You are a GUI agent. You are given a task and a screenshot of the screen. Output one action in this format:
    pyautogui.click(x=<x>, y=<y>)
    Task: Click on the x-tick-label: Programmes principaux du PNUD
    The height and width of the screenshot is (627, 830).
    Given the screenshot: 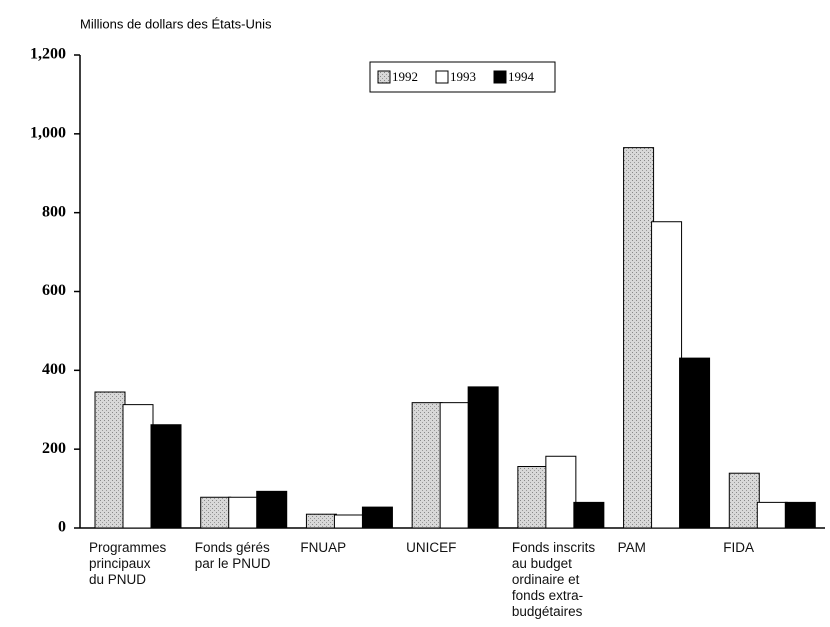 What is the action you would take?
    pyautogui.click(x=128, y=563)
    